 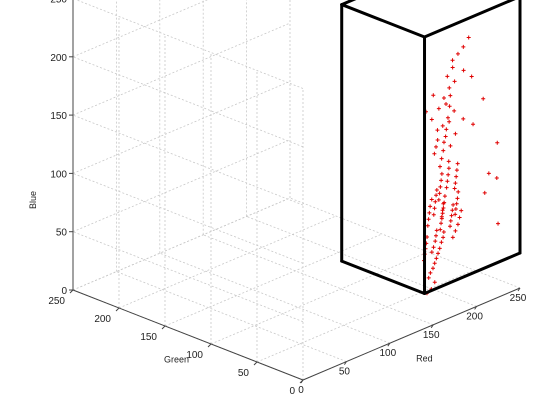 What do you see at coordinates (58, 3) in the screenshot?
I see `blue-axis-tick-label: 250` at bounding box center [58, 3].